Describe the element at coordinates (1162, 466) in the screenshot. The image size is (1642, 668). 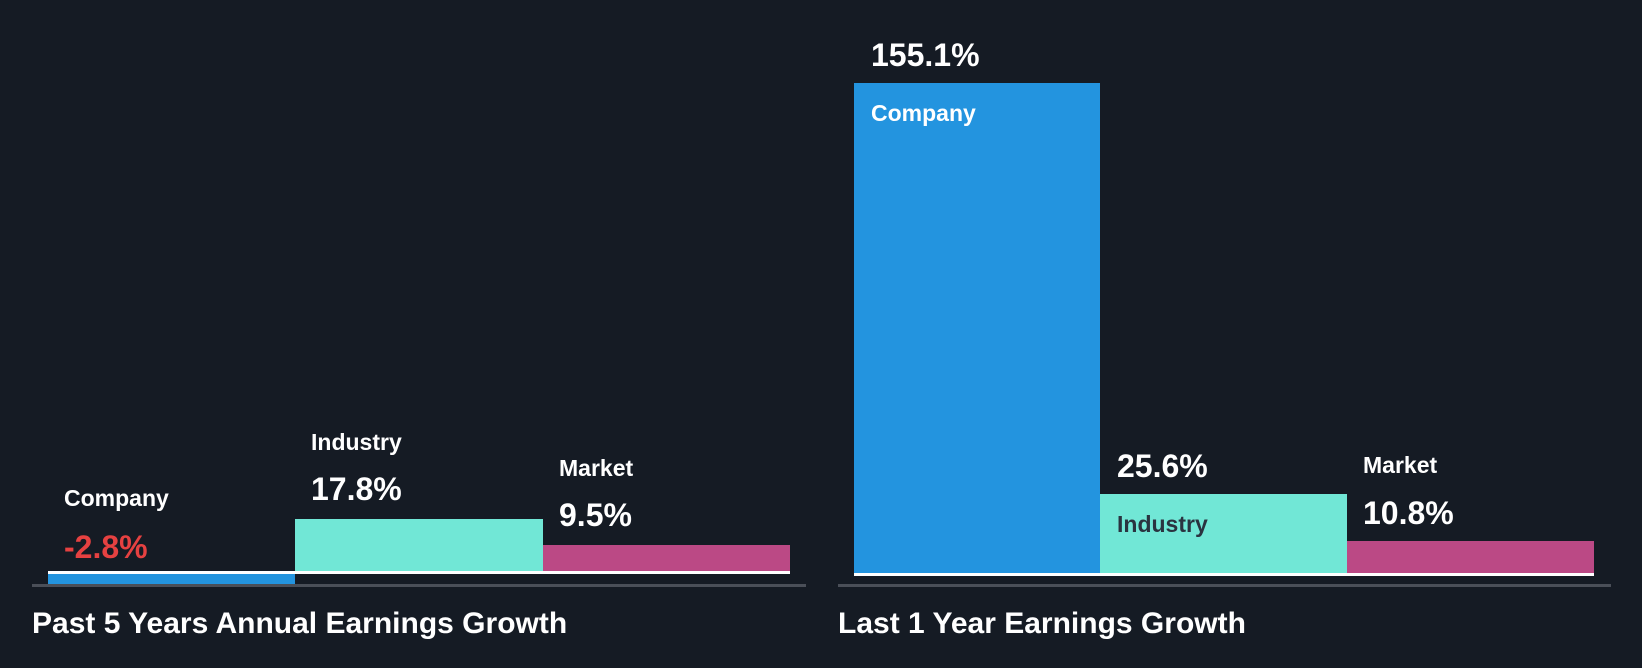
I see `industry-value: 25.6%` at that location.